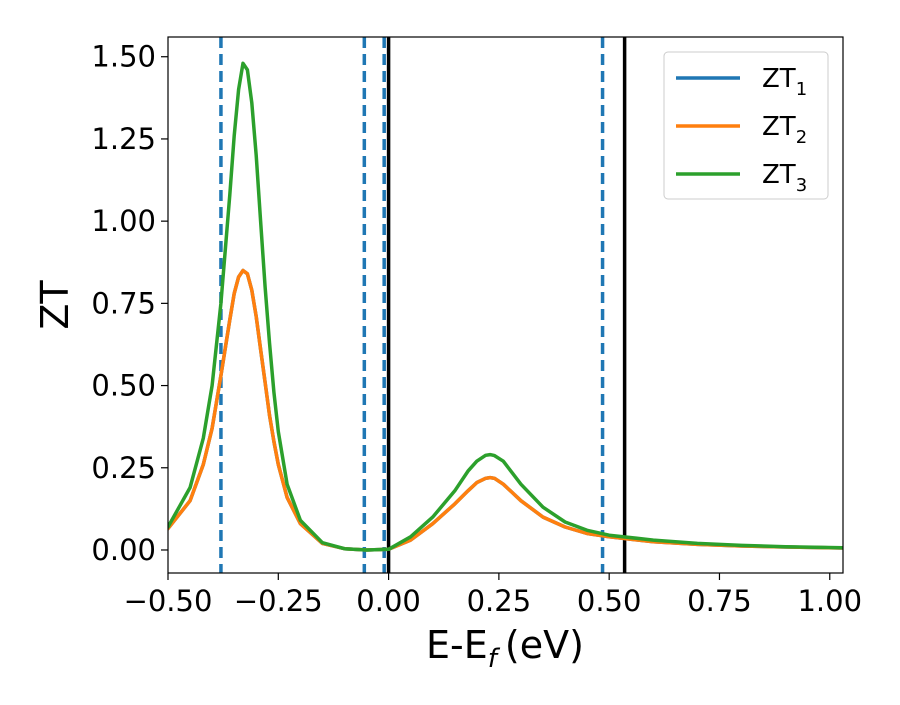 This screenshot has width=900, height=705. What do you see at coordinates (278, 601) in the screenshot?
I see `x-tick-label: −0.25` at bounding box center [278, 601].